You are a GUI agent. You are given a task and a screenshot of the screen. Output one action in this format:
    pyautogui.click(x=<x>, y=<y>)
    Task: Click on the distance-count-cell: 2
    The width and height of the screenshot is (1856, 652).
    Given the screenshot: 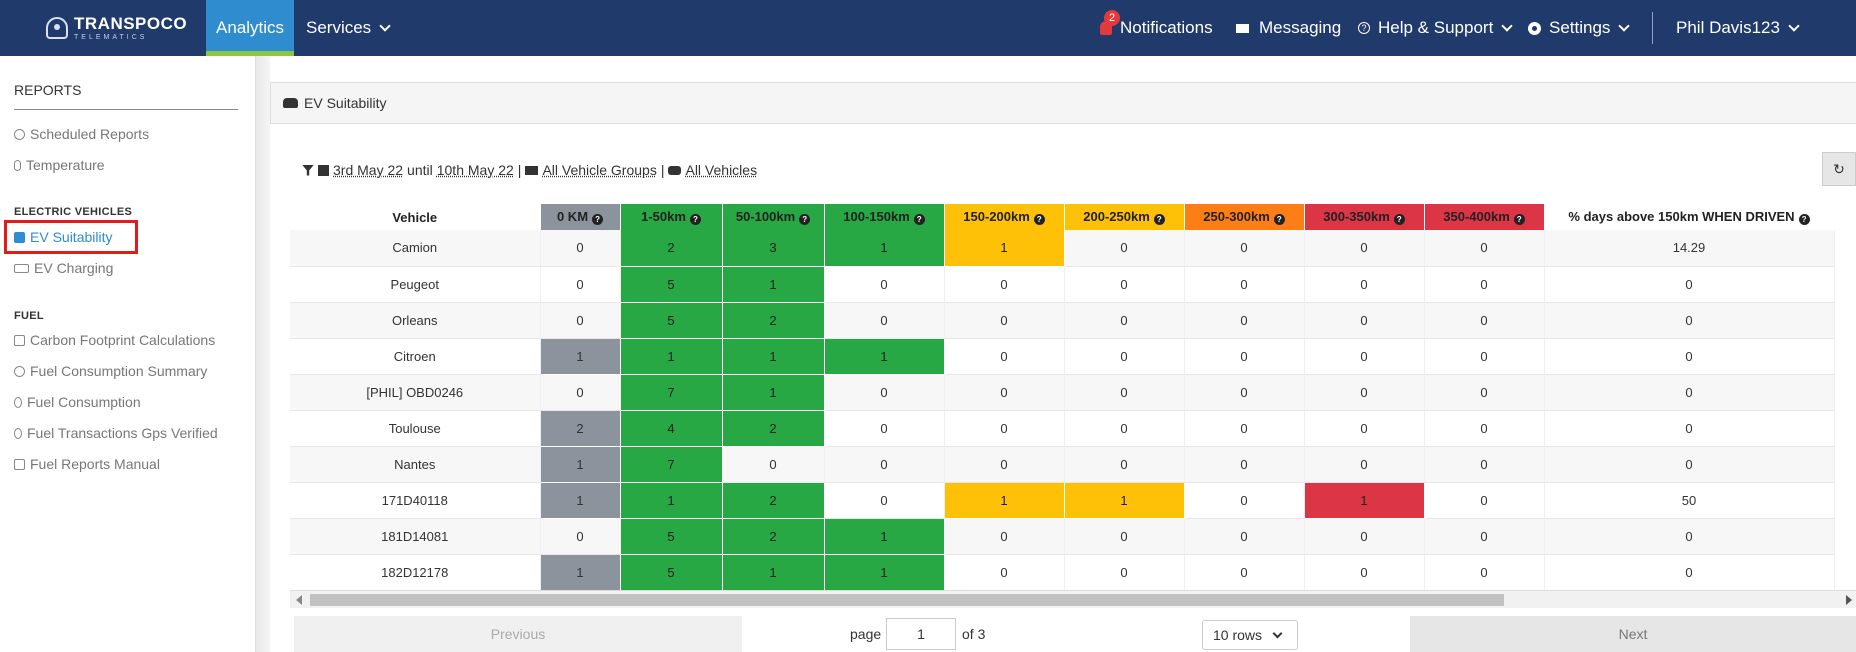 What is the action you would take?
    pyautogui.click(x=773, y=536)
    